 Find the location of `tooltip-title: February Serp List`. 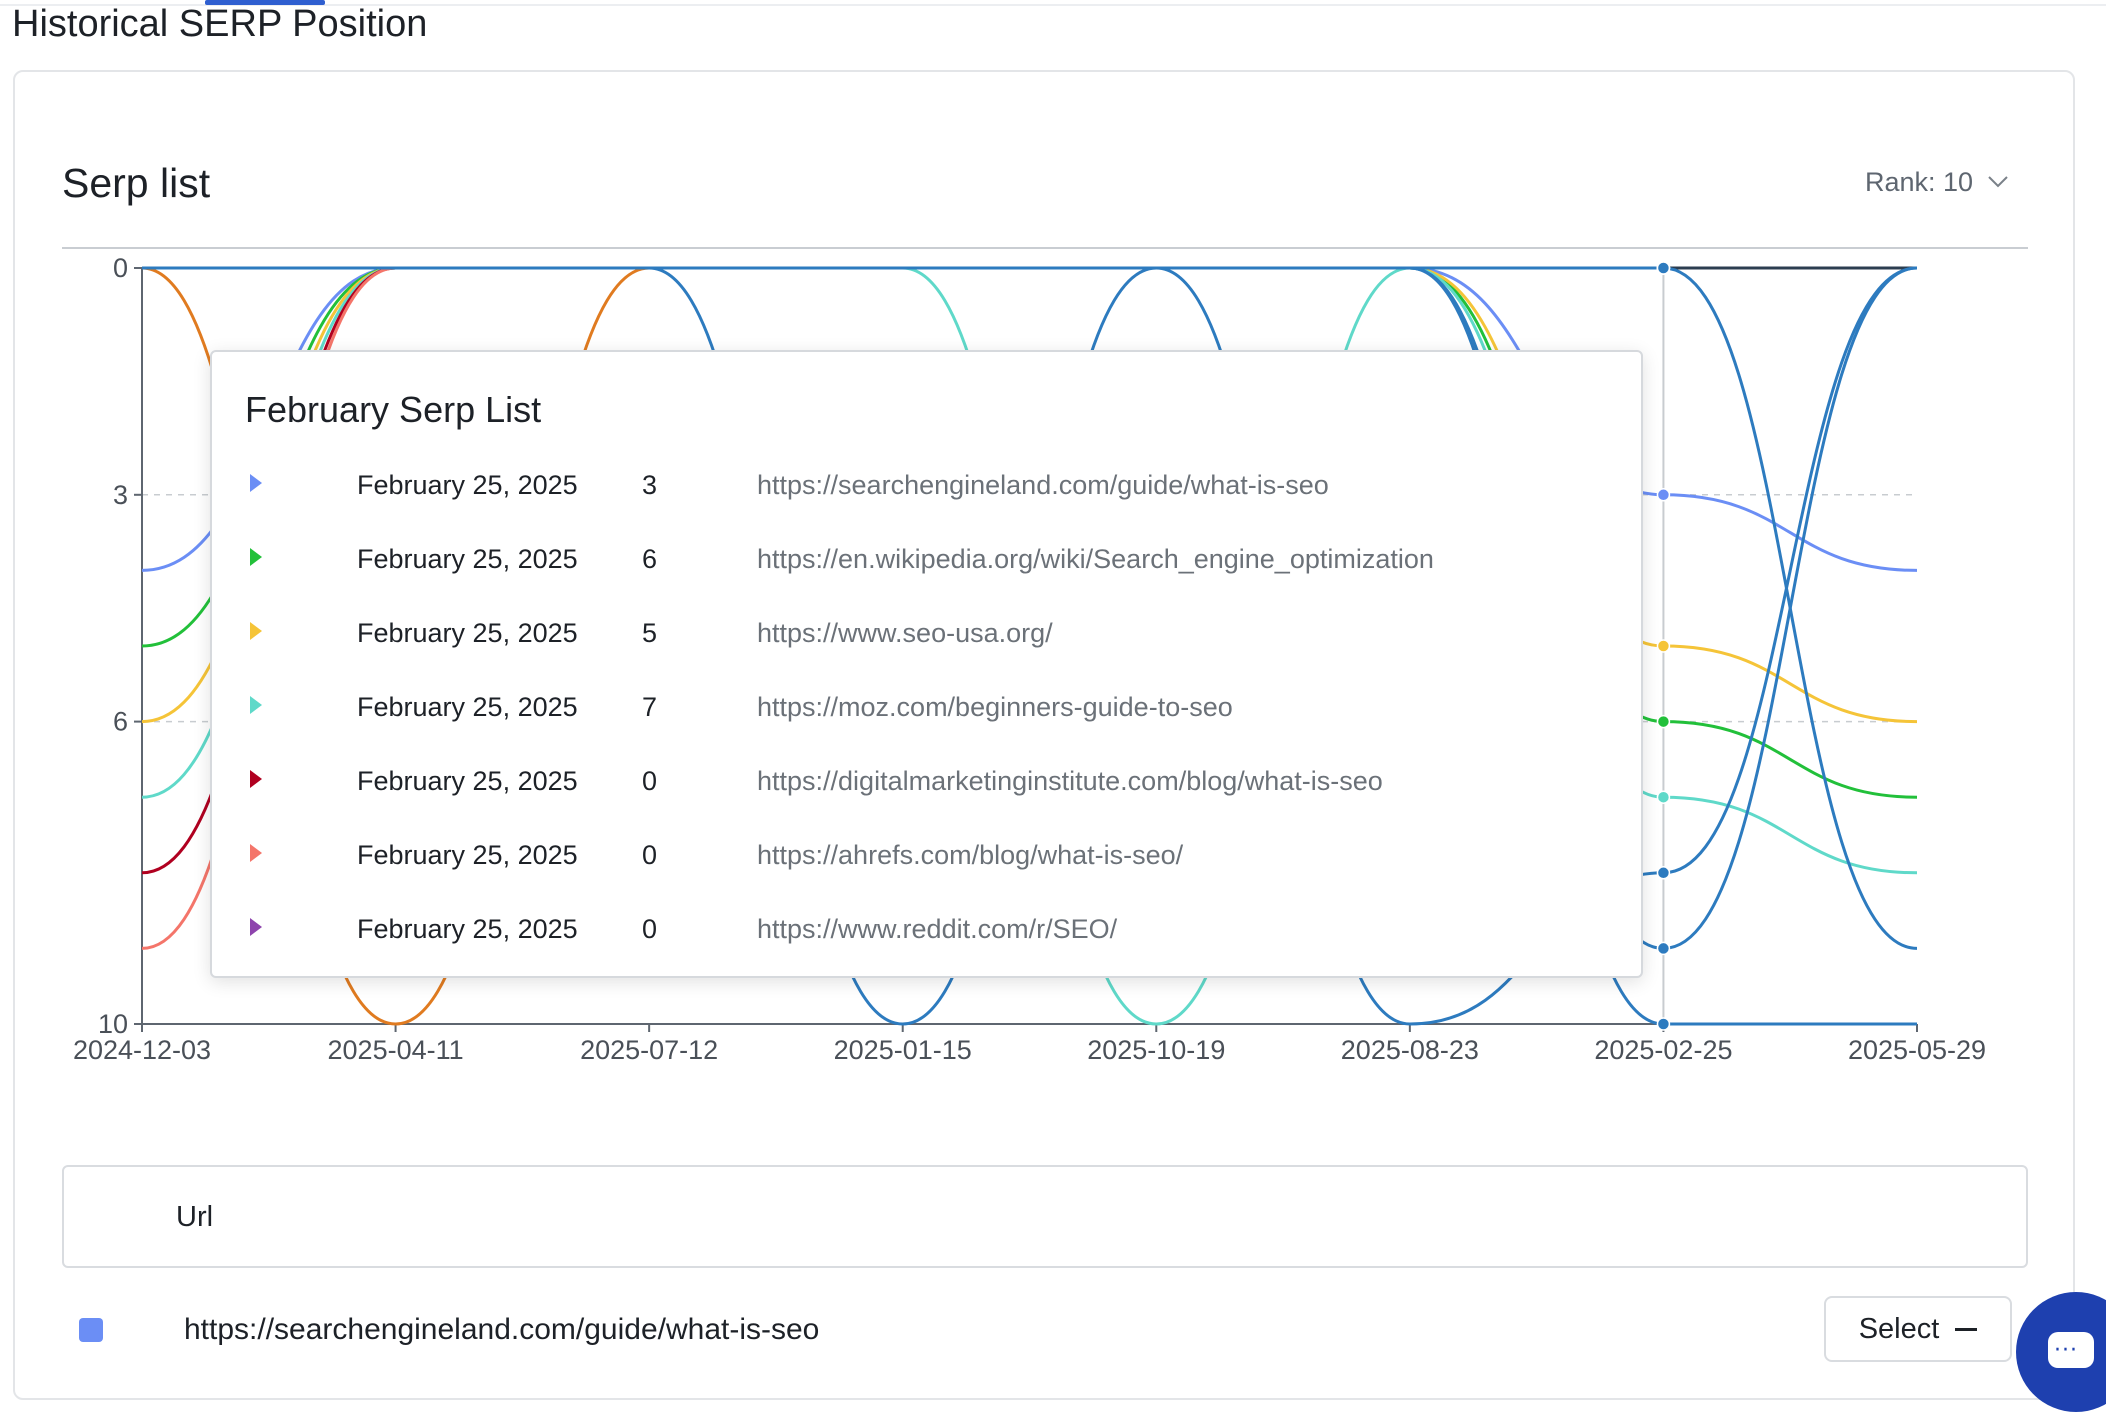

tooltip-title: February Serp List is located at coordinates (393, 409).